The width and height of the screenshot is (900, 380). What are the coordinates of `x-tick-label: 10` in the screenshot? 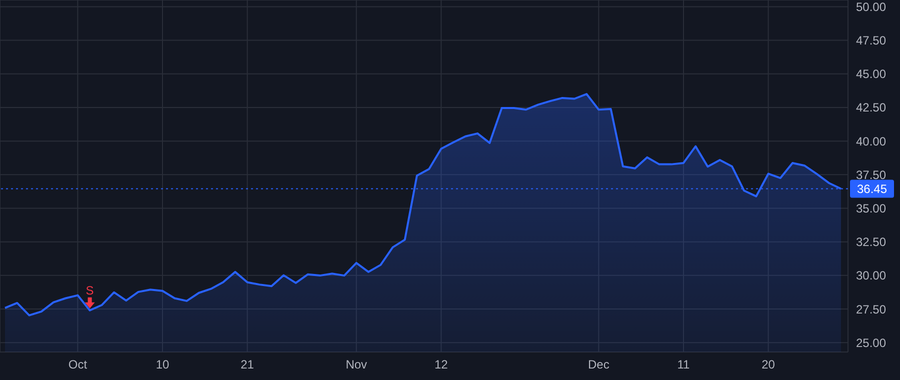 It's located at (163, 365).